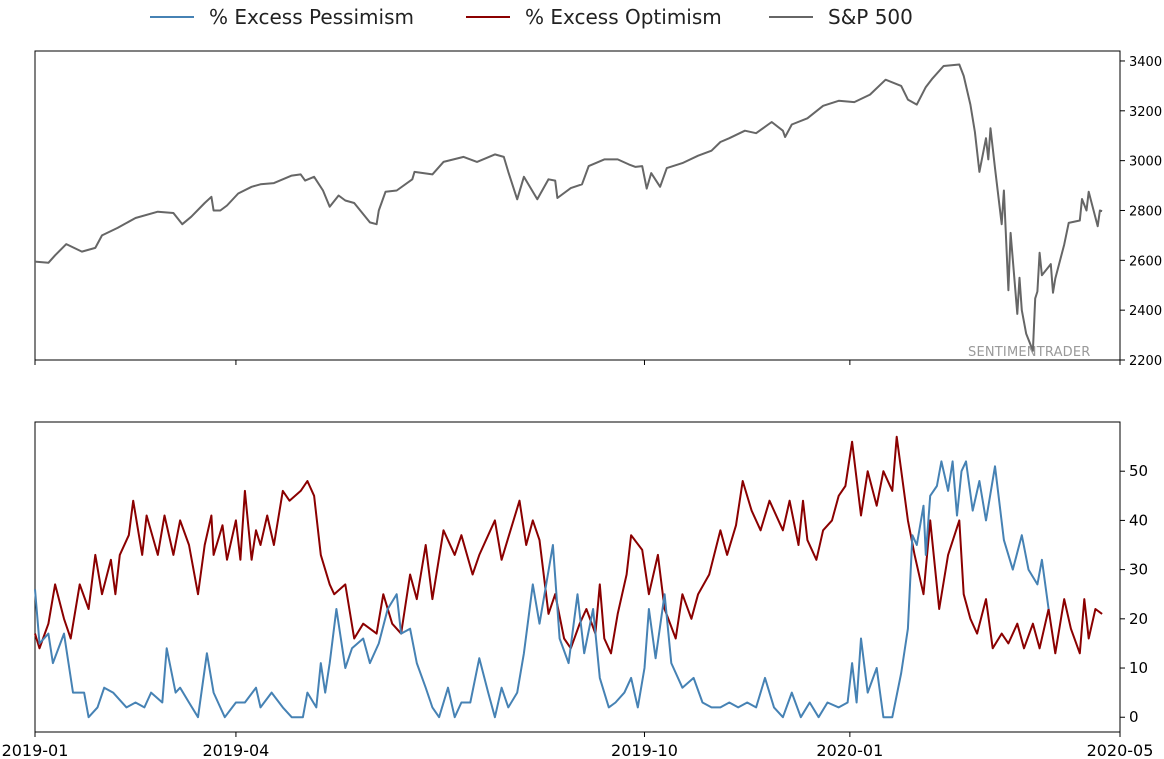 The height and width of the screenshot is (759, 1164). Describe the element at coordinates (1138, 520) in the screenshot. I see `y-tick-label: 40` at that location.